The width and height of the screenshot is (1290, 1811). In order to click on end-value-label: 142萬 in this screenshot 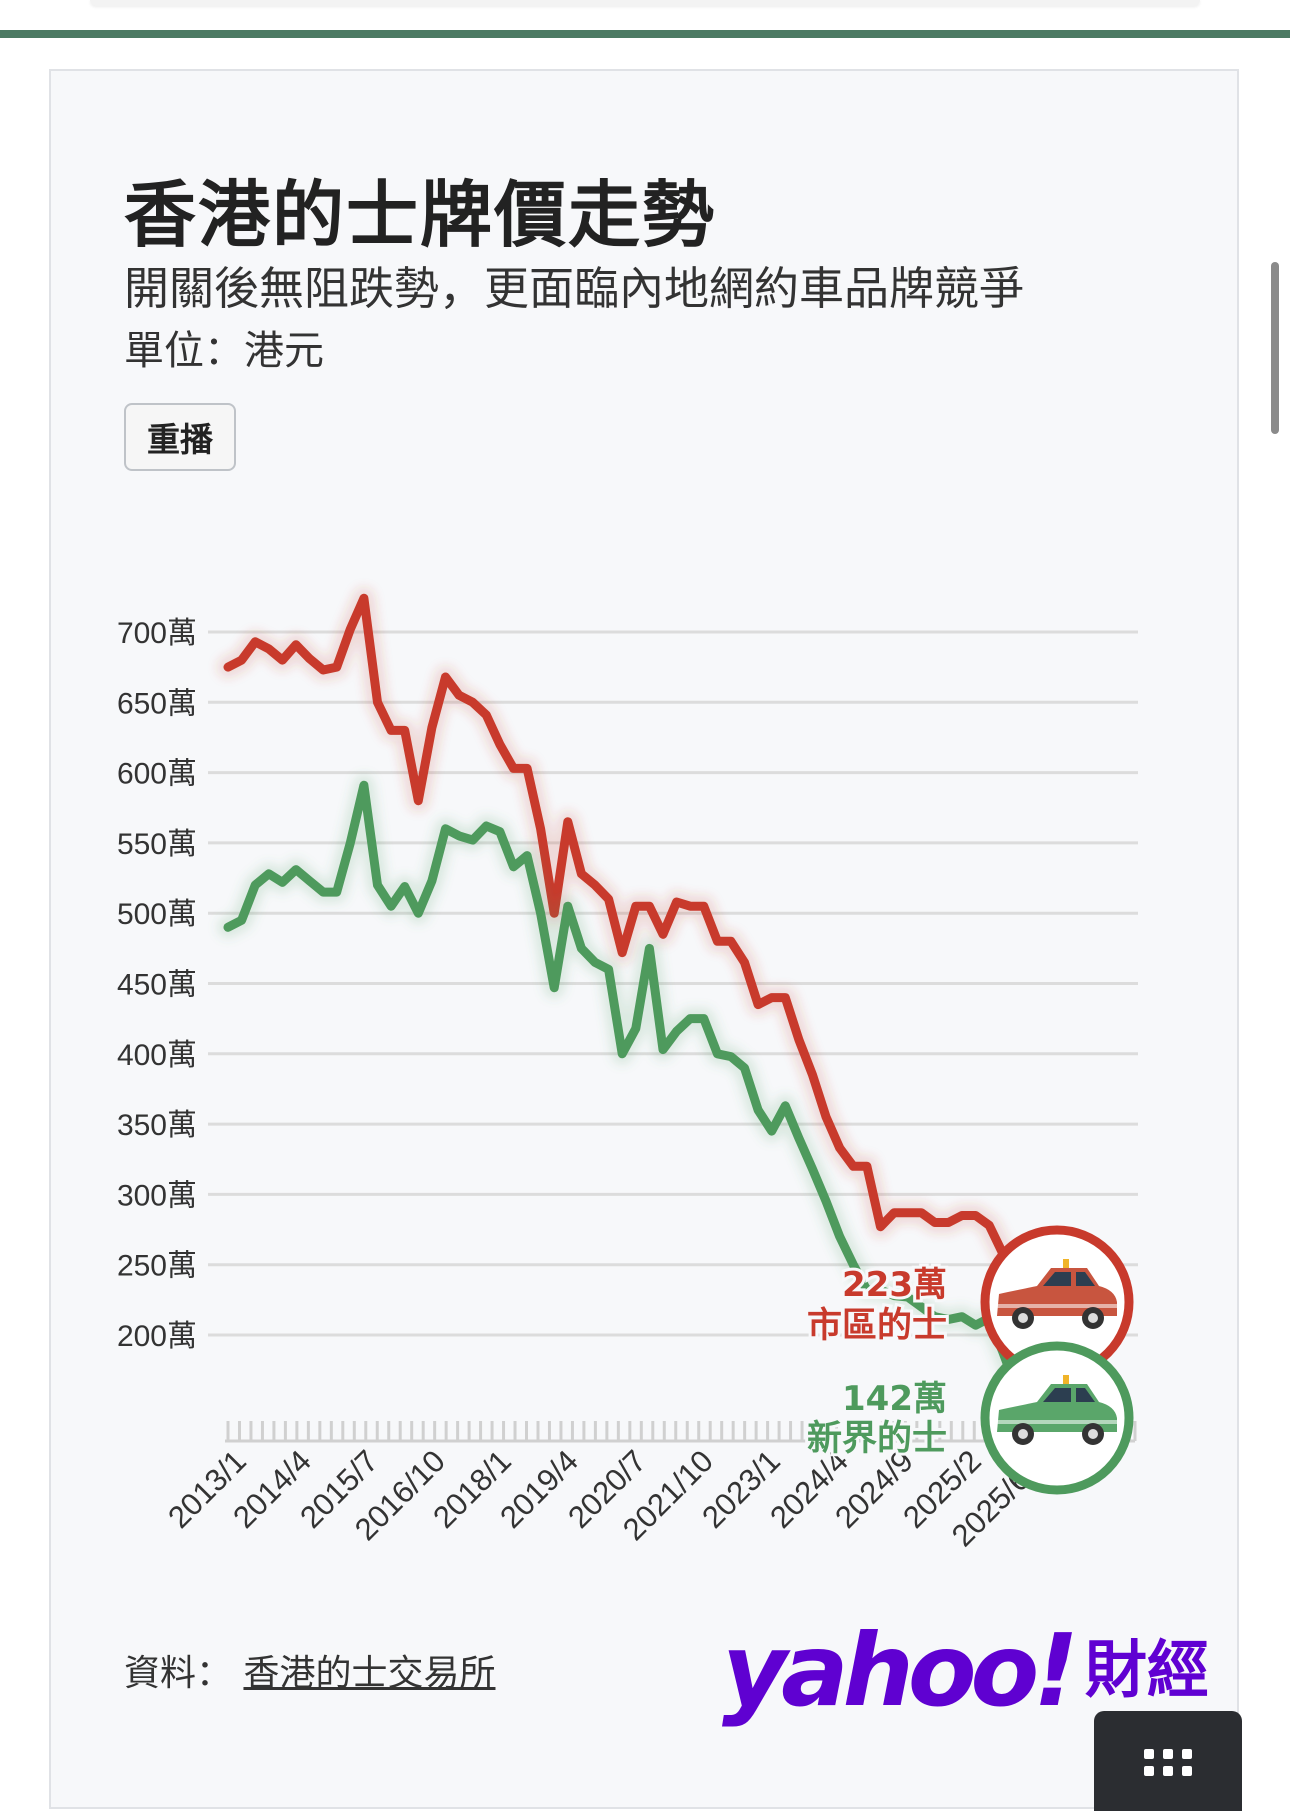, I will do `click(894, 1399)`.